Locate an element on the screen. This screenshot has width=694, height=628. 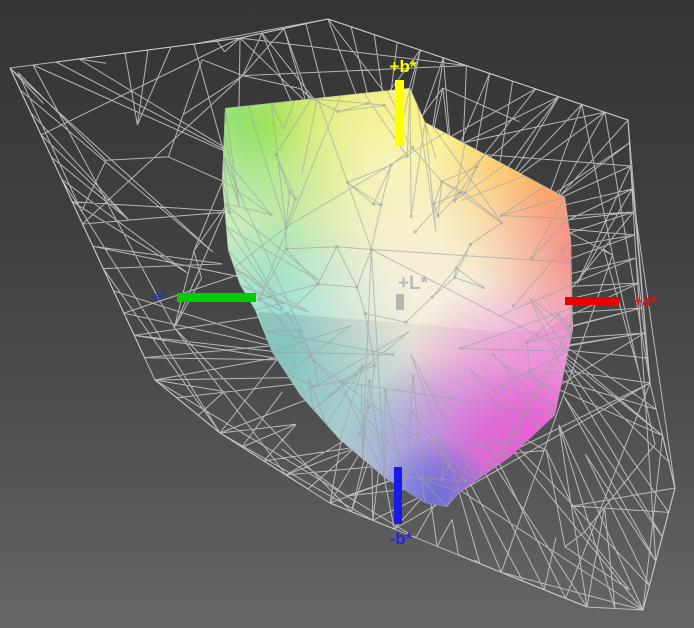
minus-a-axis-bar is located at coordinates (216, 297).